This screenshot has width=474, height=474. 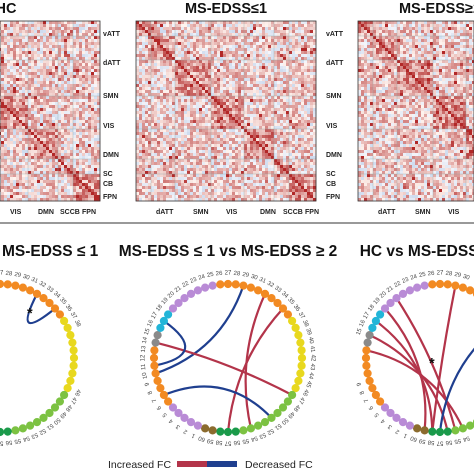 What do you see at coordinates (432, 364) in the screenshot?
I see `significance-marker-right: *` at bounding box center [432, 364].